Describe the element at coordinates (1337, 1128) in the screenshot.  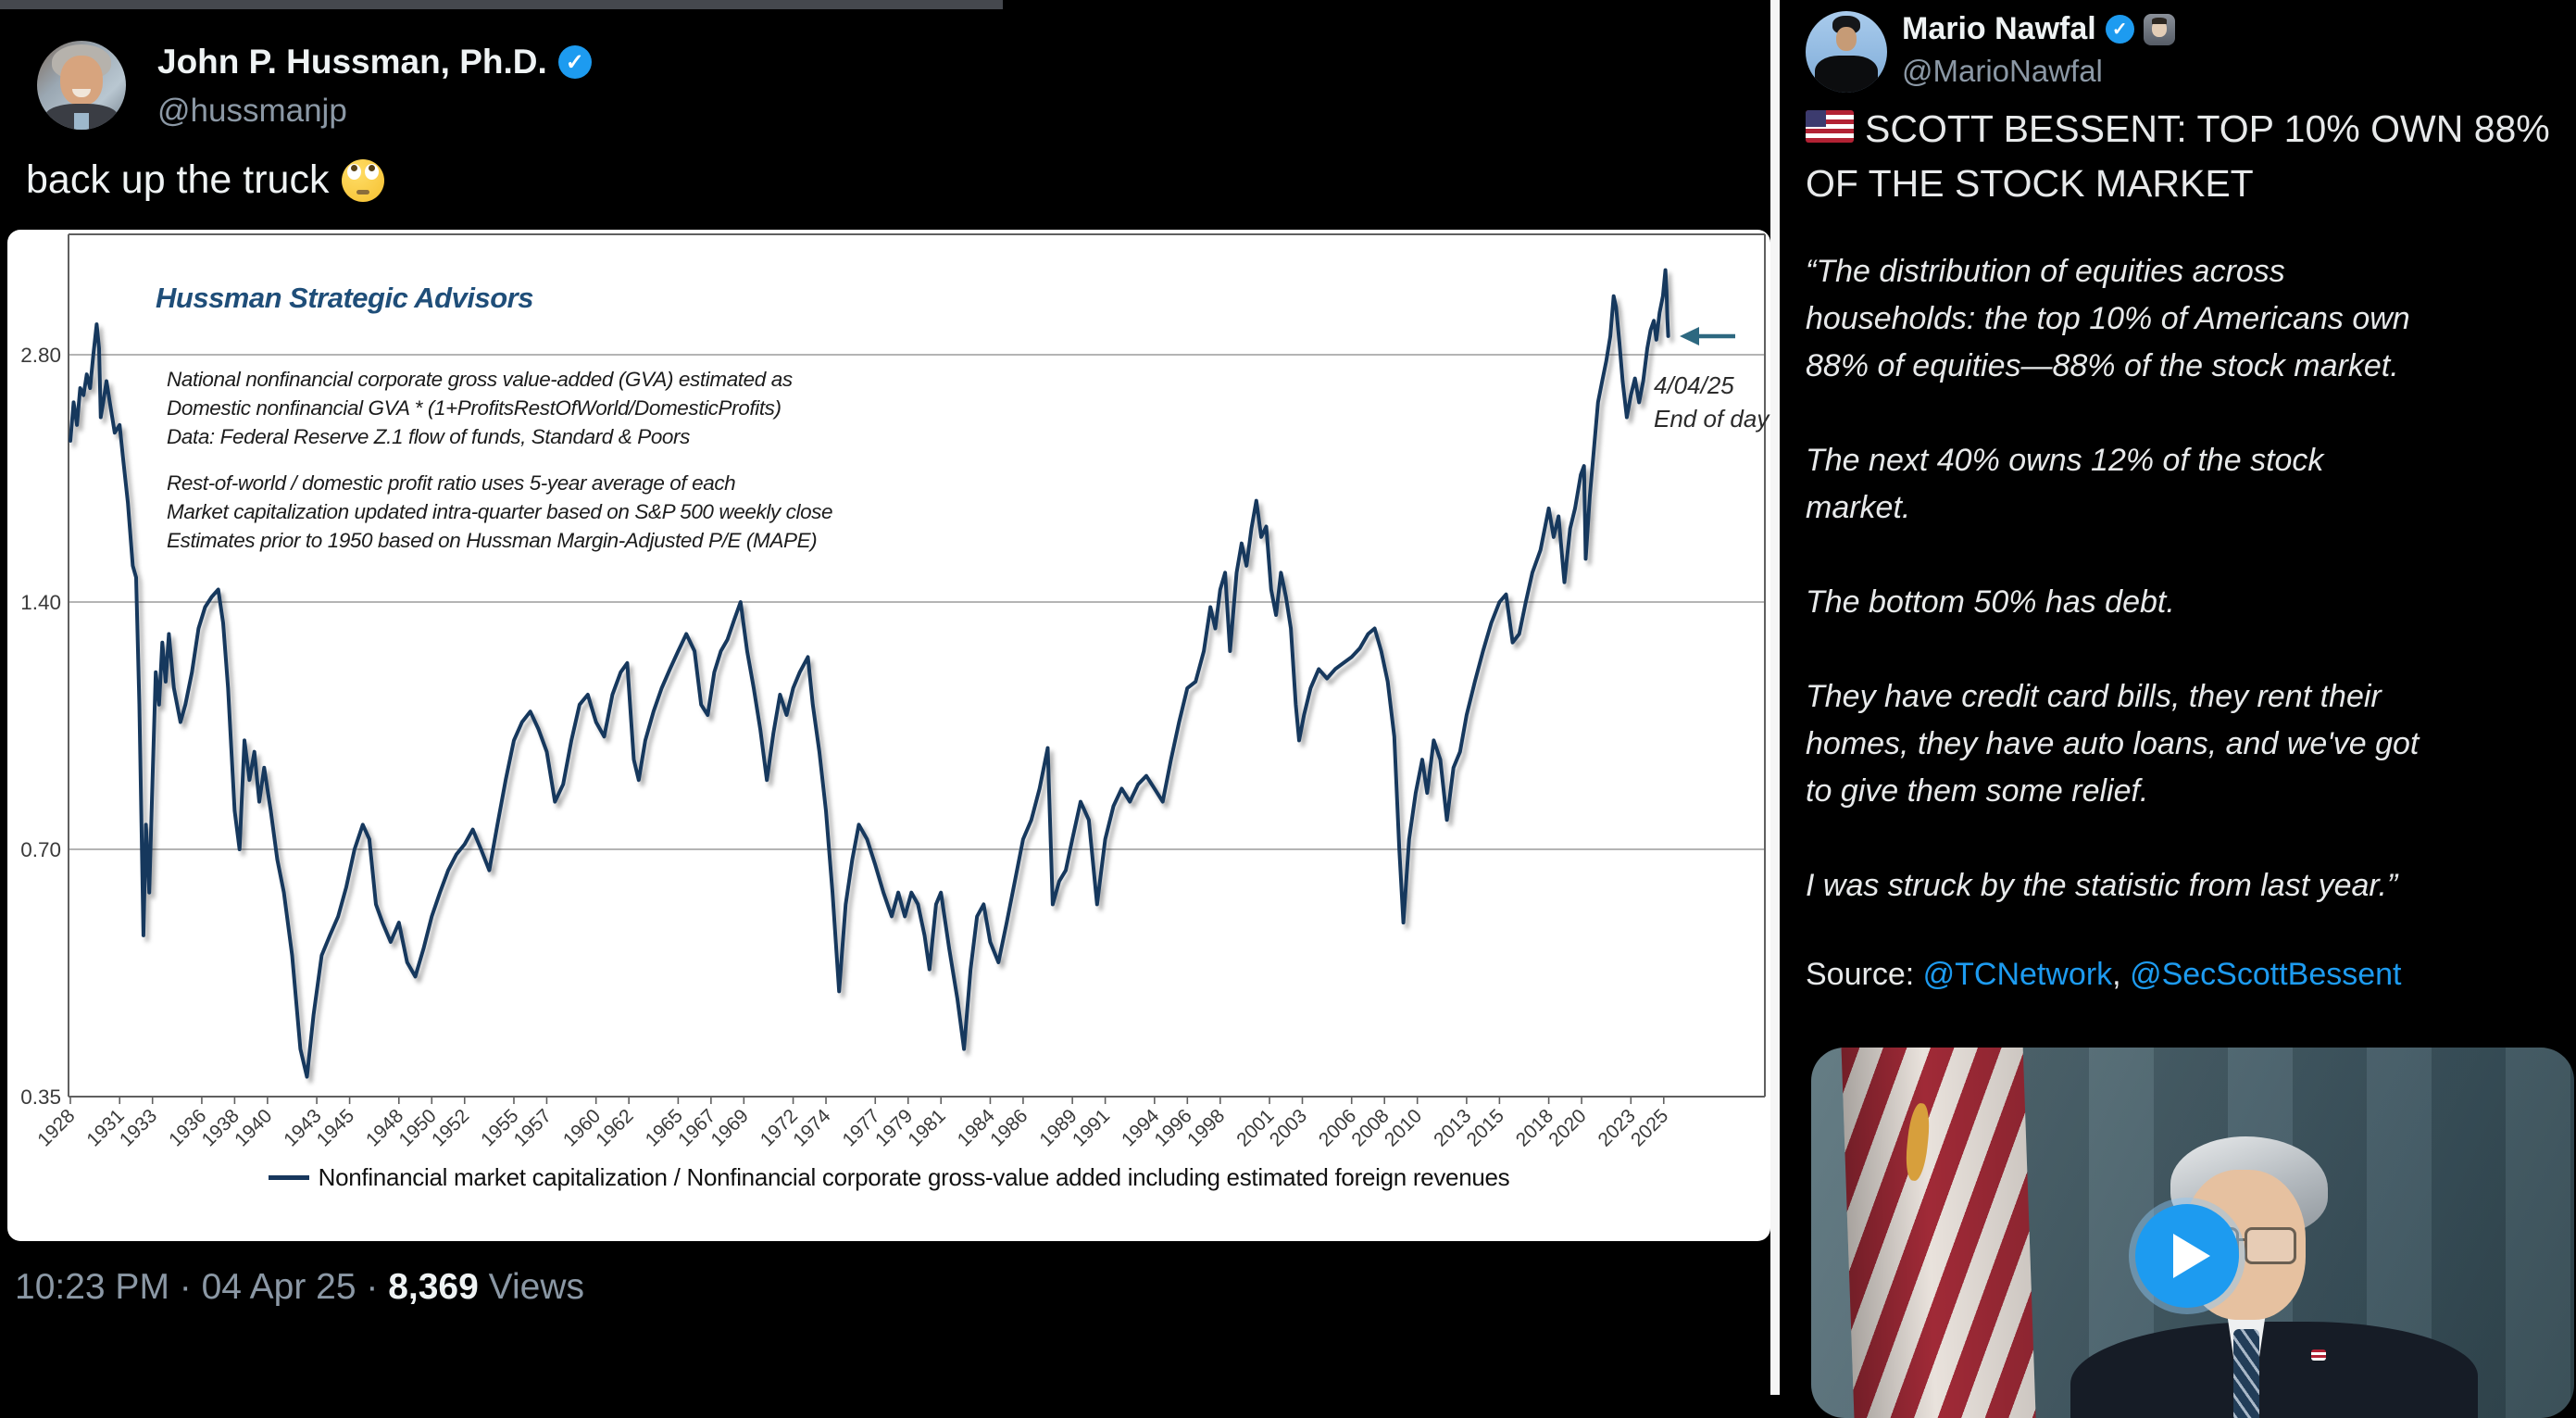
I see `x-tick-label: 2006` at that location.